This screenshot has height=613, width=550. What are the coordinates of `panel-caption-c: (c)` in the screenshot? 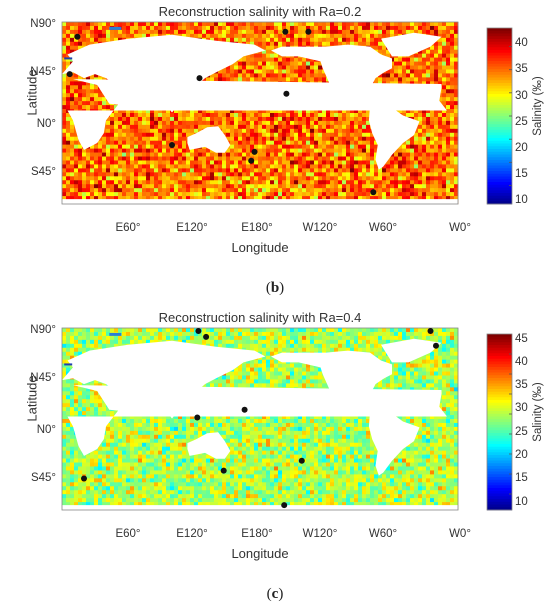 It's located at (275, 594).